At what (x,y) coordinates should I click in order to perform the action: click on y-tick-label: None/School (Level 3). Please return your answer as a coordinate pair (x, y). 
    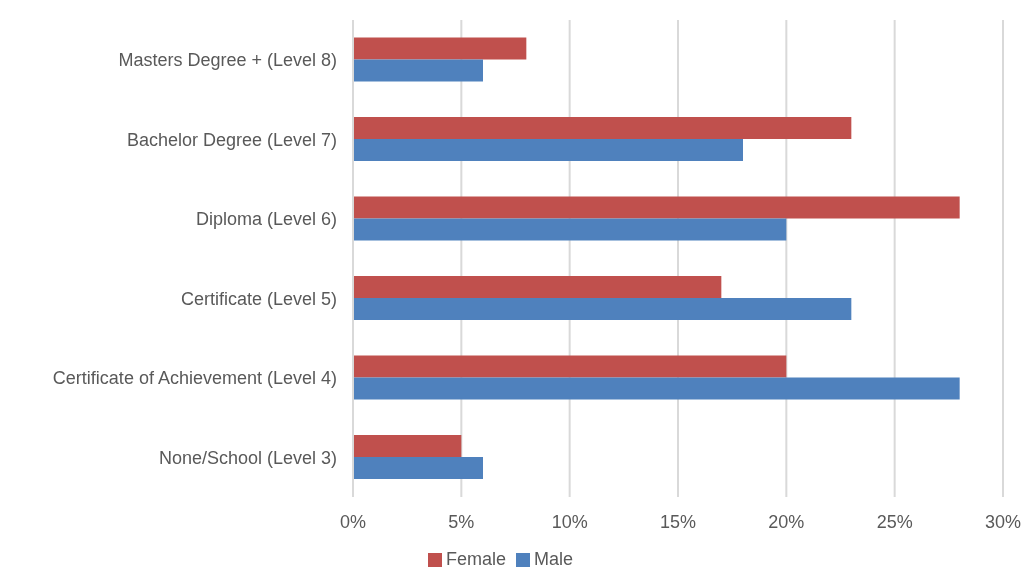
    Looking at the image, I should click on (247, 457).